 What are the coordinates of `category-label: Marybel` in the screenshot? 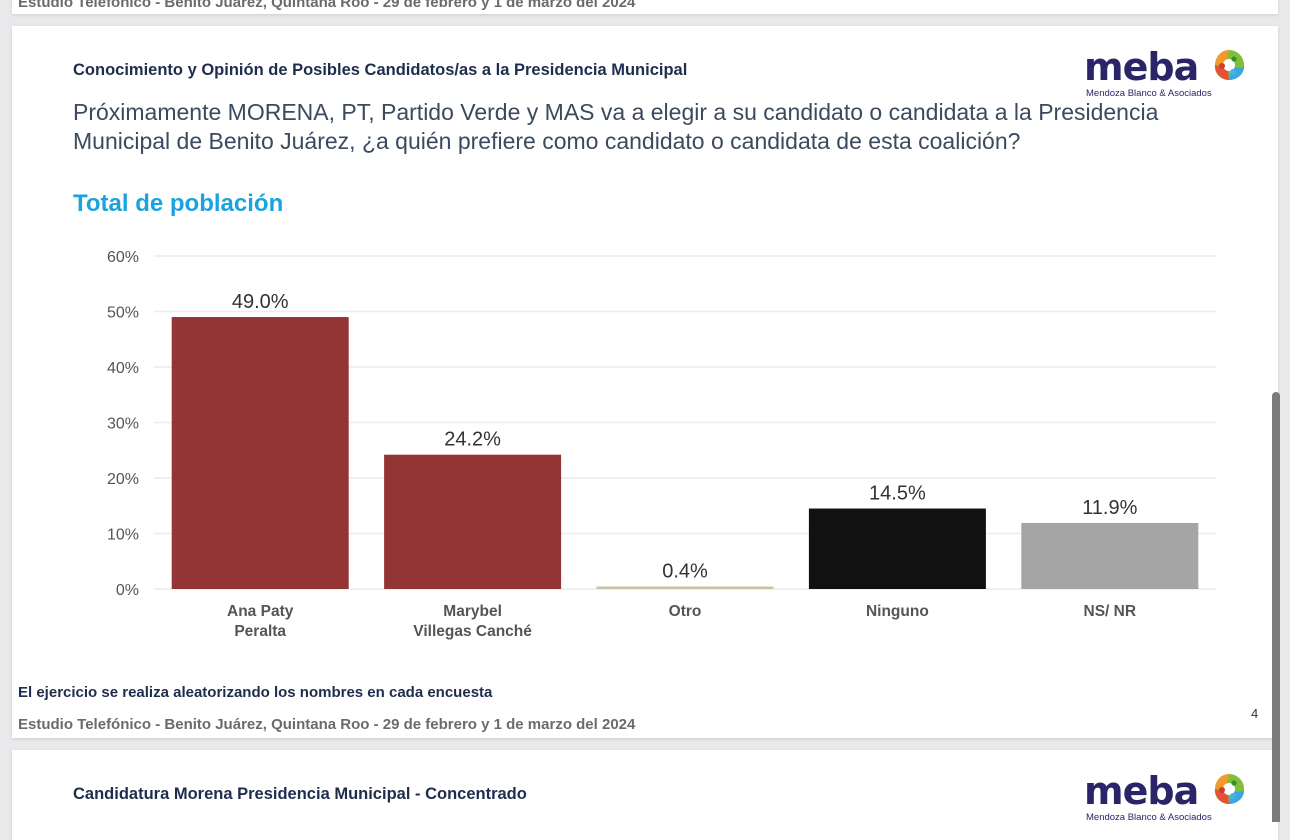 It's located at (472, 611).